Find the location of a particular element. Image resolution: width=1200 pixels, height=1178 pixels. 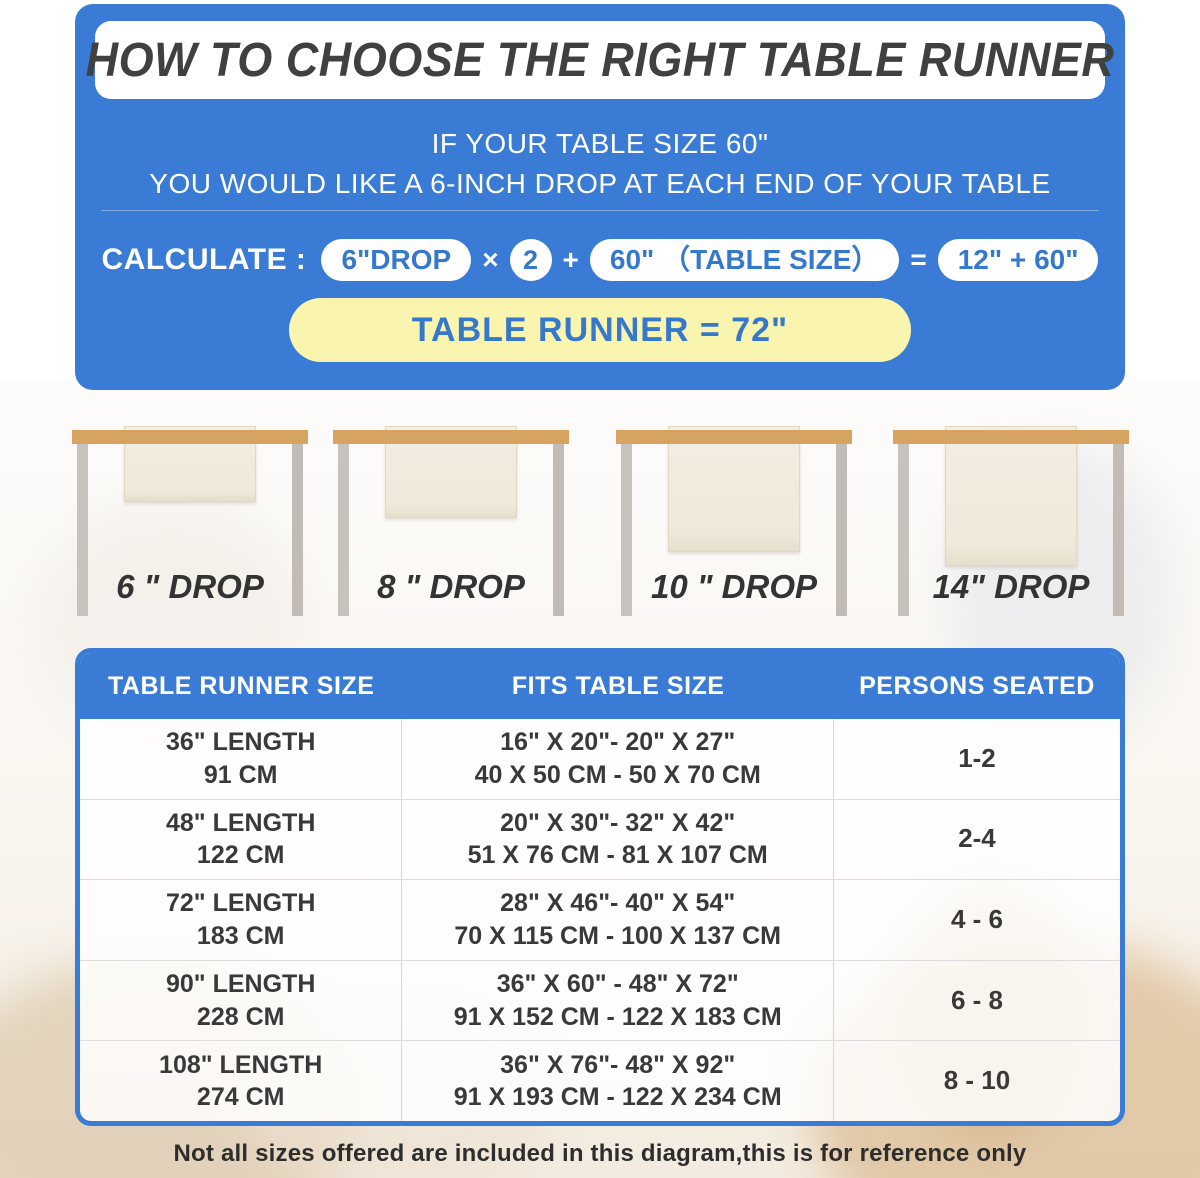

size-cm: 91 CM is located at coordinates (240, 774).